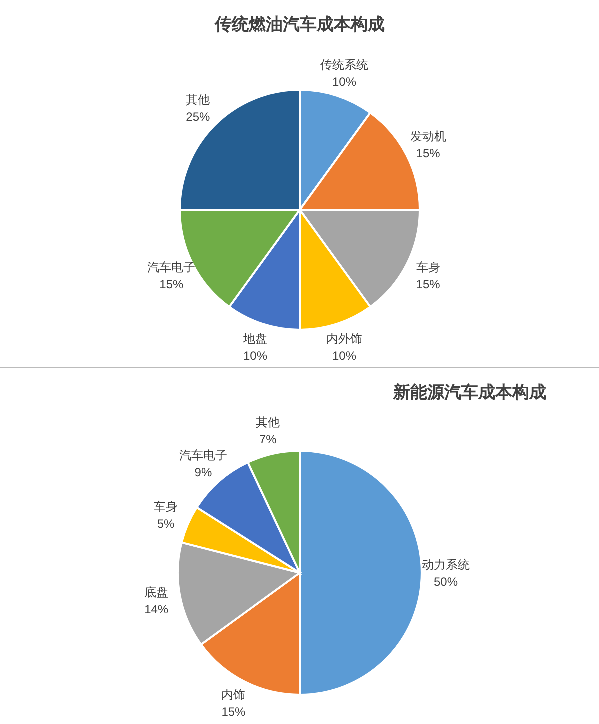 This screenshot has height=724, width=599. What do you see at coordinates (428, 137) in the screenshot?
I see `slice-label: 发动机` at bounding box center [428, 137].